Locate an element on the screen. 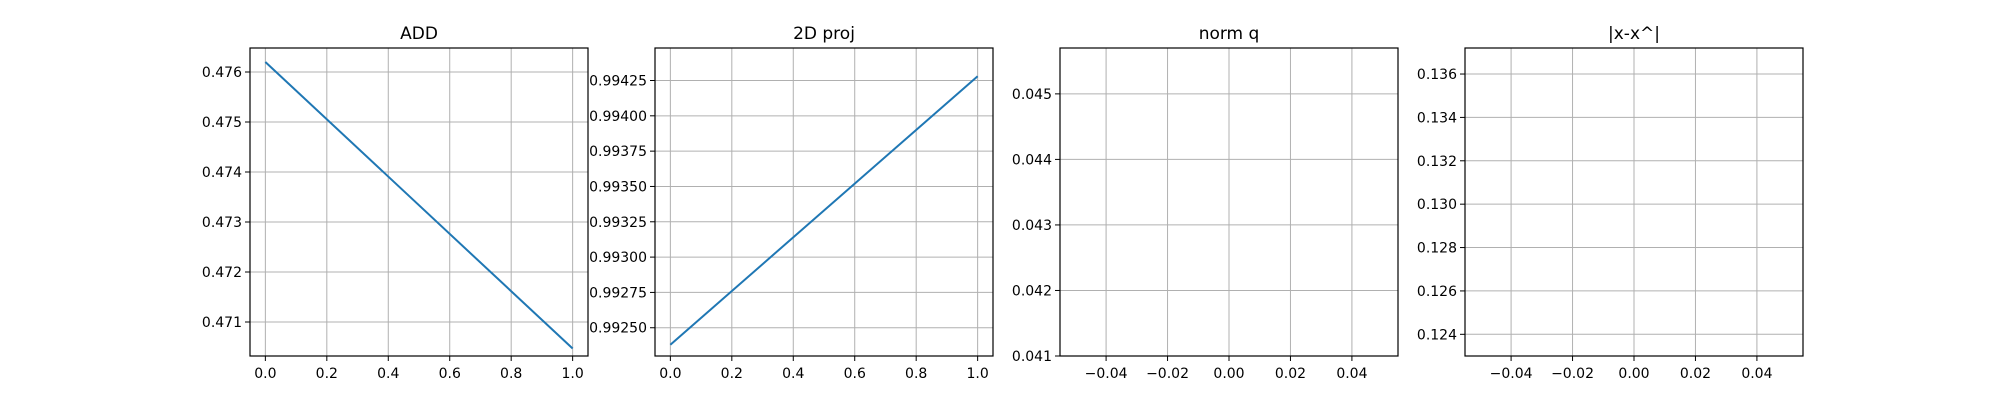 The width and height of the screenshot is (2000, 400). chart-3-x-tick-label: 0.02 is located at coordinates (1290, 374).